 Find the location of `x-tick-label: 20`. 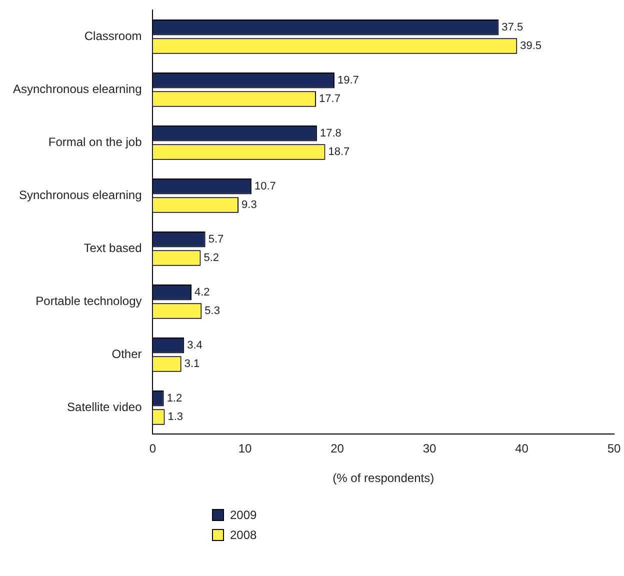

x-tick-label: 20 is located at coordinates (337, 449).